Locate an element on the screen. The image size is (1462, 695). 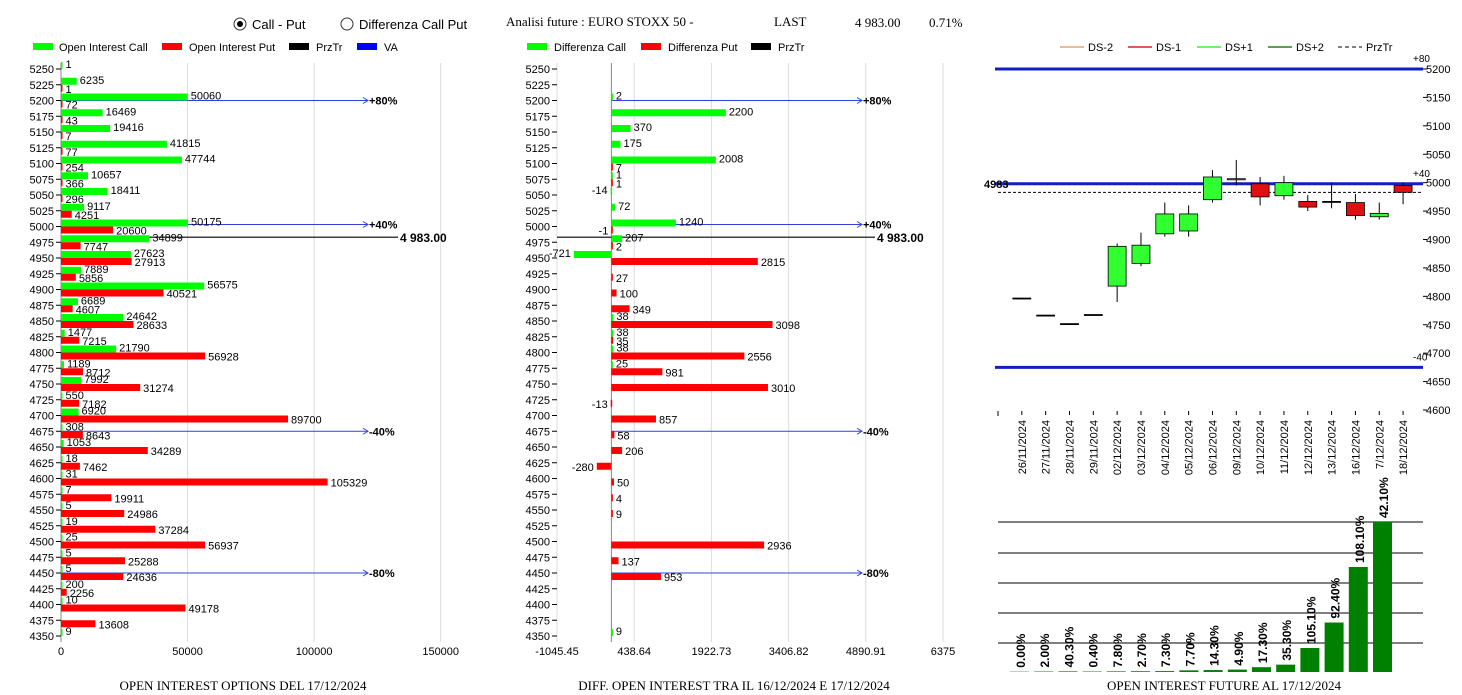
strike-label: 4550 is located at coordinates (42, 511).